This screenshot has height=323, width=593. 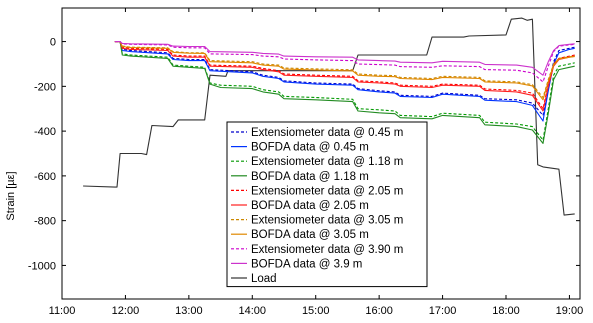 I want to click on x-tick-label: 13:00, so click(x=189, y=311).